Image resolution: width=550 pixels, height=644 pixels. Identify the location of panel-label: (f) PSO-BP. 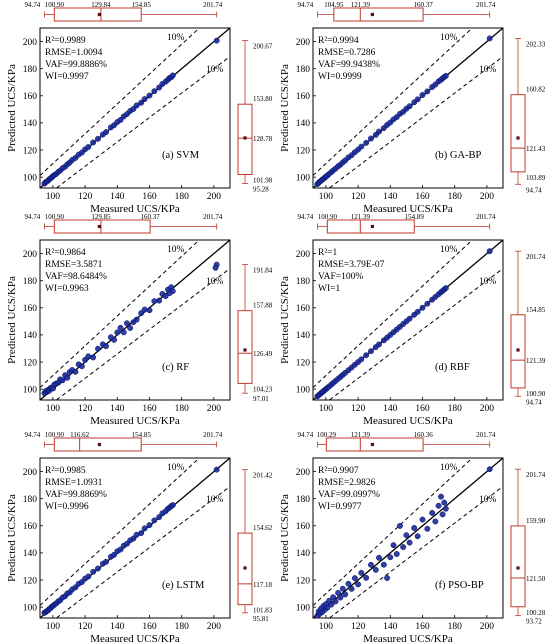
(459, 585).